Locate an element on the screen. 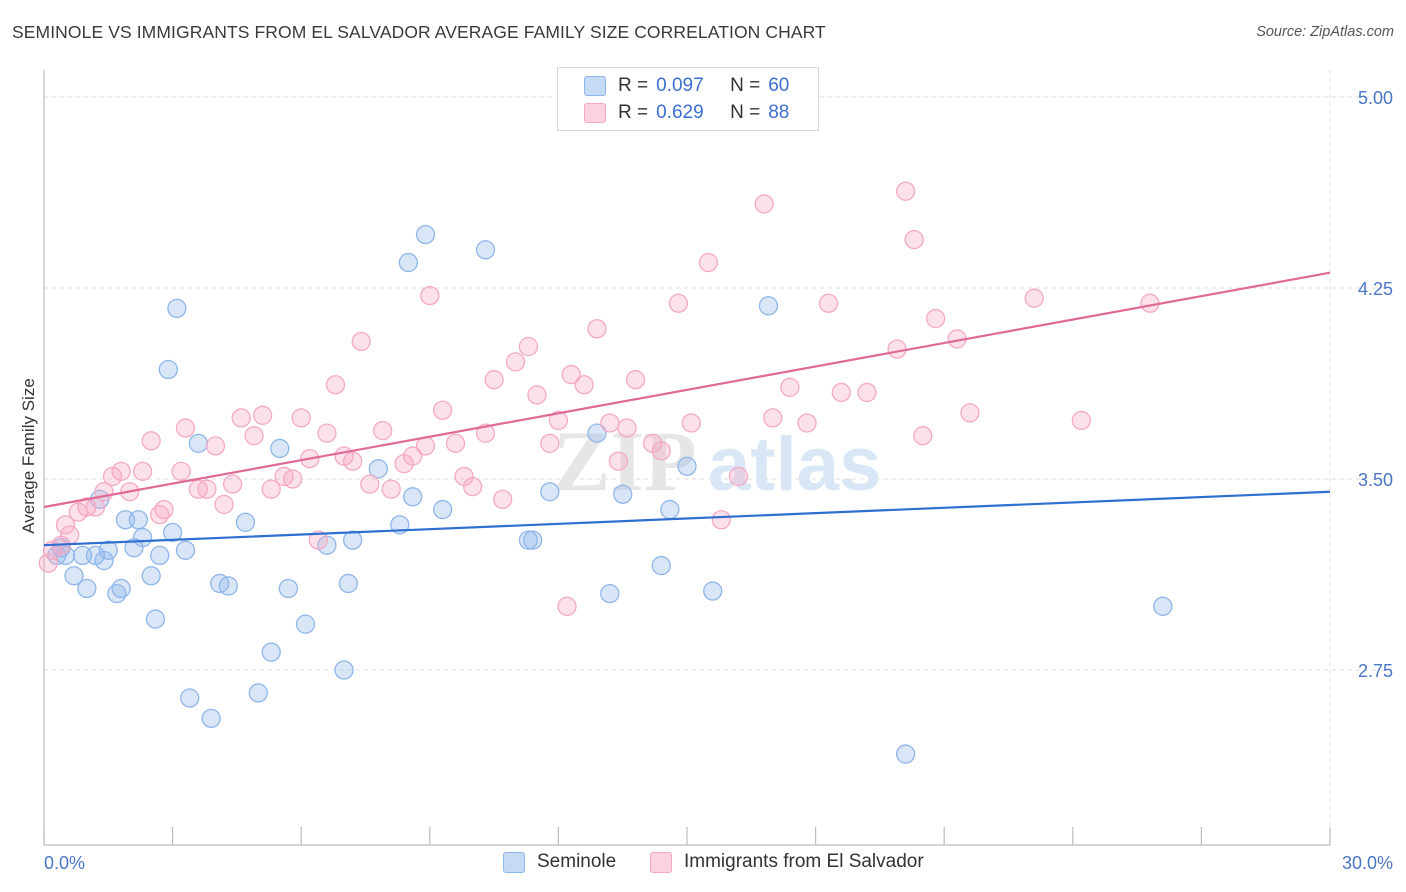 The width and height of the screenshot is (1406, 892). bottom-legend-seminole: Seminole is located at coordinates (559, 862).